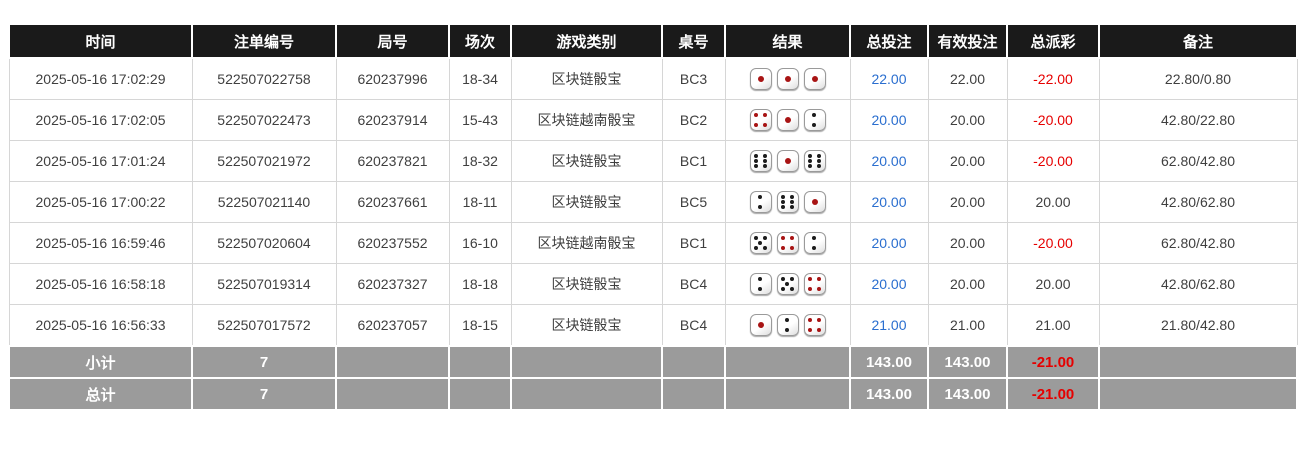 This screenshot has width=1305, height=473. Describe the element at coordinates (1198, 325) in the screenshot. I see `cell-remark: 21.80/42.80` at that location.